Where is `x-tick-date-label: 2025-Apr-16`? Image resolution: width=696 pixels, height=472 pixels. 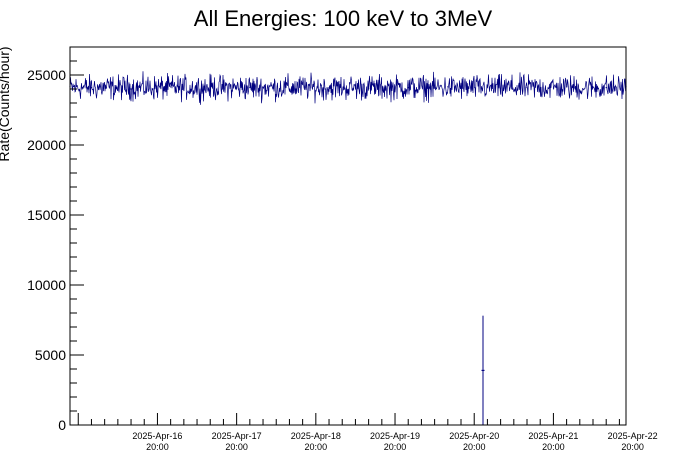
x-tick-date-label: 2025-Apr-16 is located at coordinates (157, 436).